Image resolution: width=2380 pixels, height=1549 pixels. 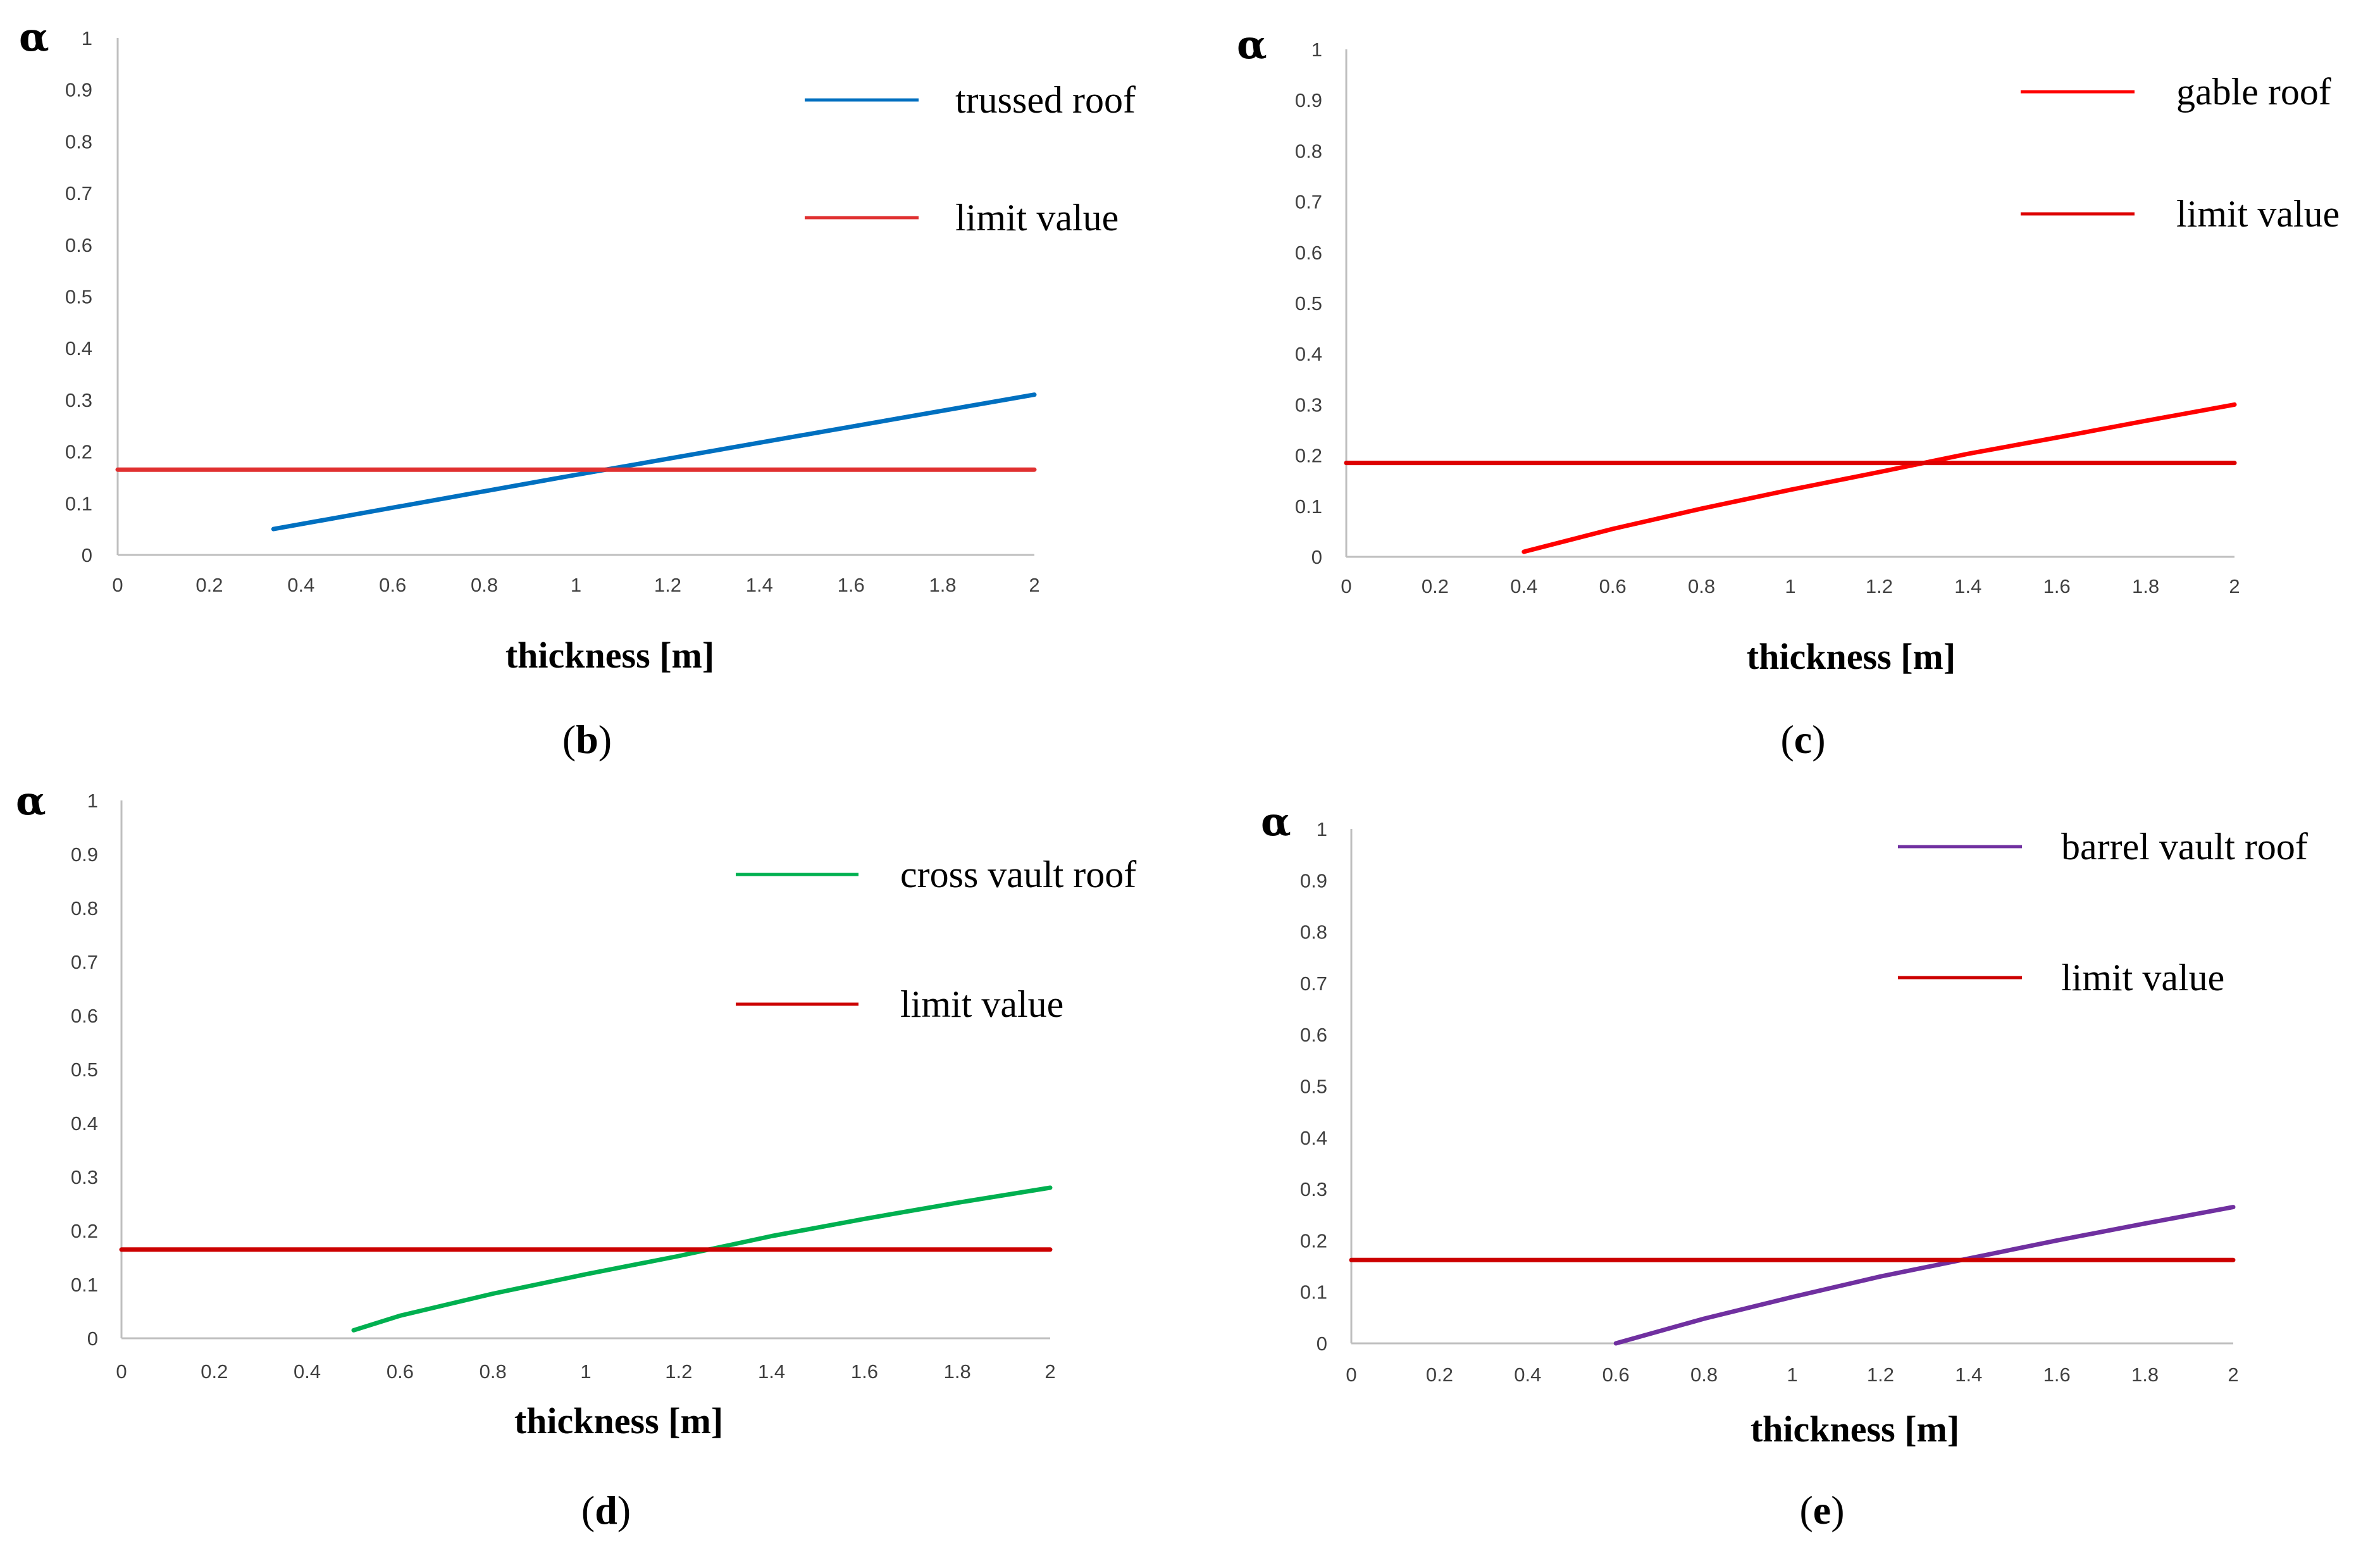 I want to click on legend-label: barrel vault roof, so click(x=2184, y=847).